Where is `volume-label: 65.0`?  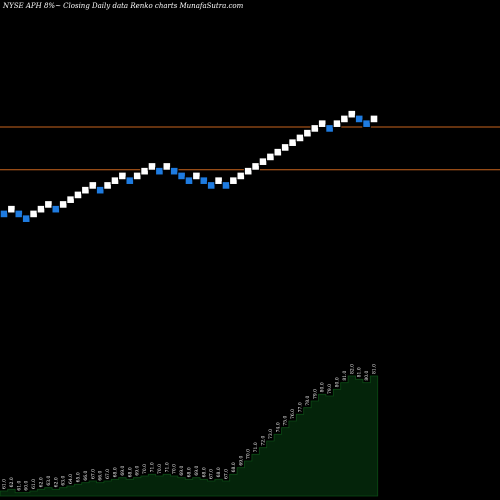 volume-label: 65.0 is located at coordinates (79, 477).